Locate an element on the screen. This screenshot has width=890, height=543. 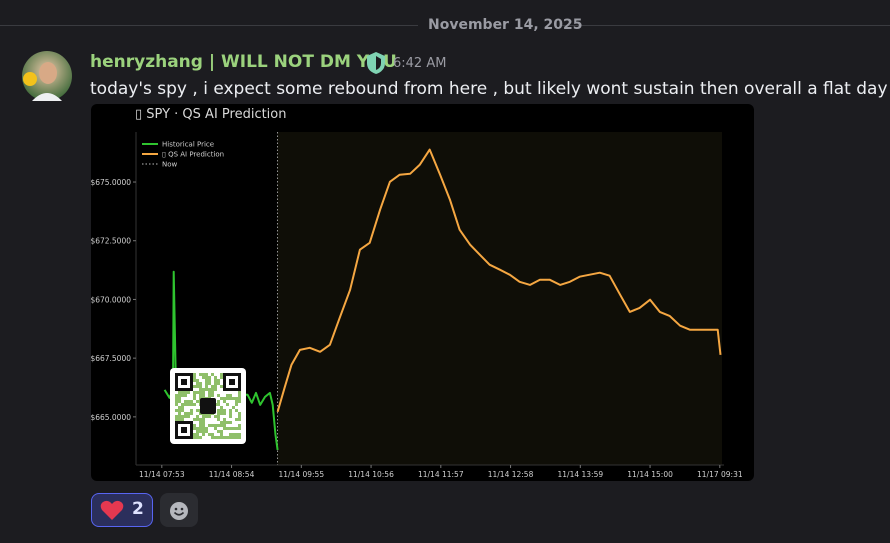
x-tick-label: 11/14 11:57 is located at coordinates (441, 474).